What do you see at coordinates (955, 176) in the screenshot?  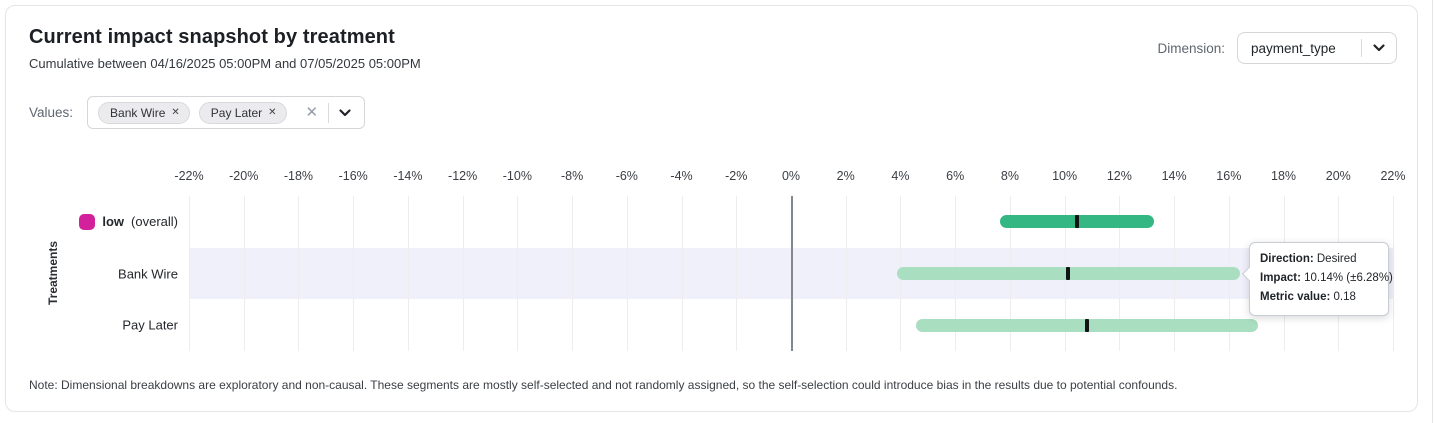 I see `x-tick-label: 6%` at bounding box center [955, 176].